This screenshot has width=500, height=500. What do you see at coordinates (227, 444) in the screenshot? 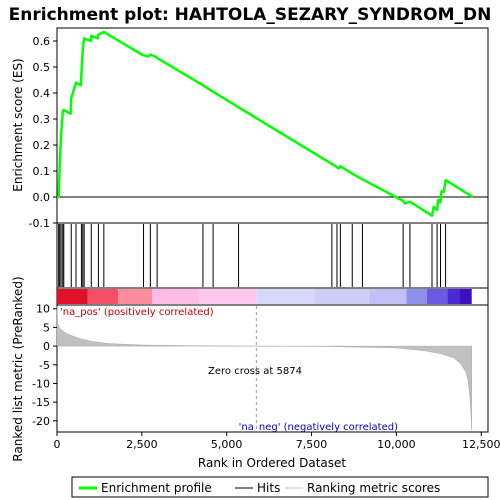
I see `x-tick-label: 5,000` at bounding box center [227, 444].